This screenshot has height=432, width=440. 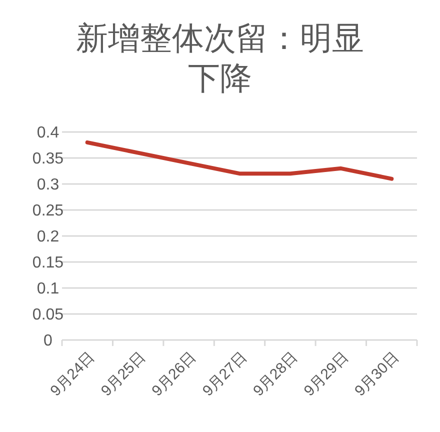 What do you see at coordinates (48, 237) in the screenshot?
I see `y-tick-label: 0.2` at bounding box center [48, 237].